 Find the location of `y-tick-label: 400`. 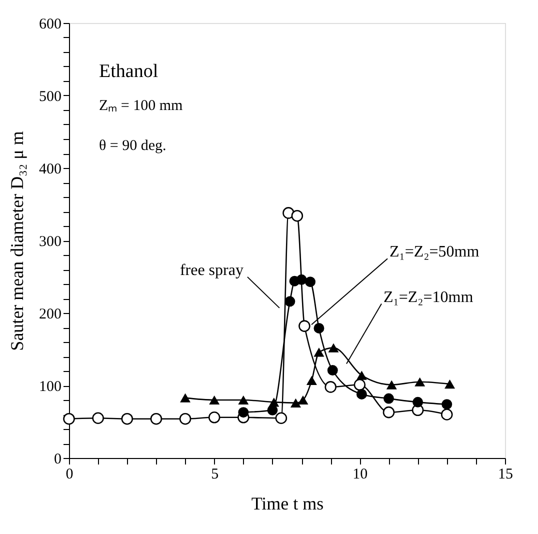

y-tick-label: 400 is located at coordinates (50, 170).